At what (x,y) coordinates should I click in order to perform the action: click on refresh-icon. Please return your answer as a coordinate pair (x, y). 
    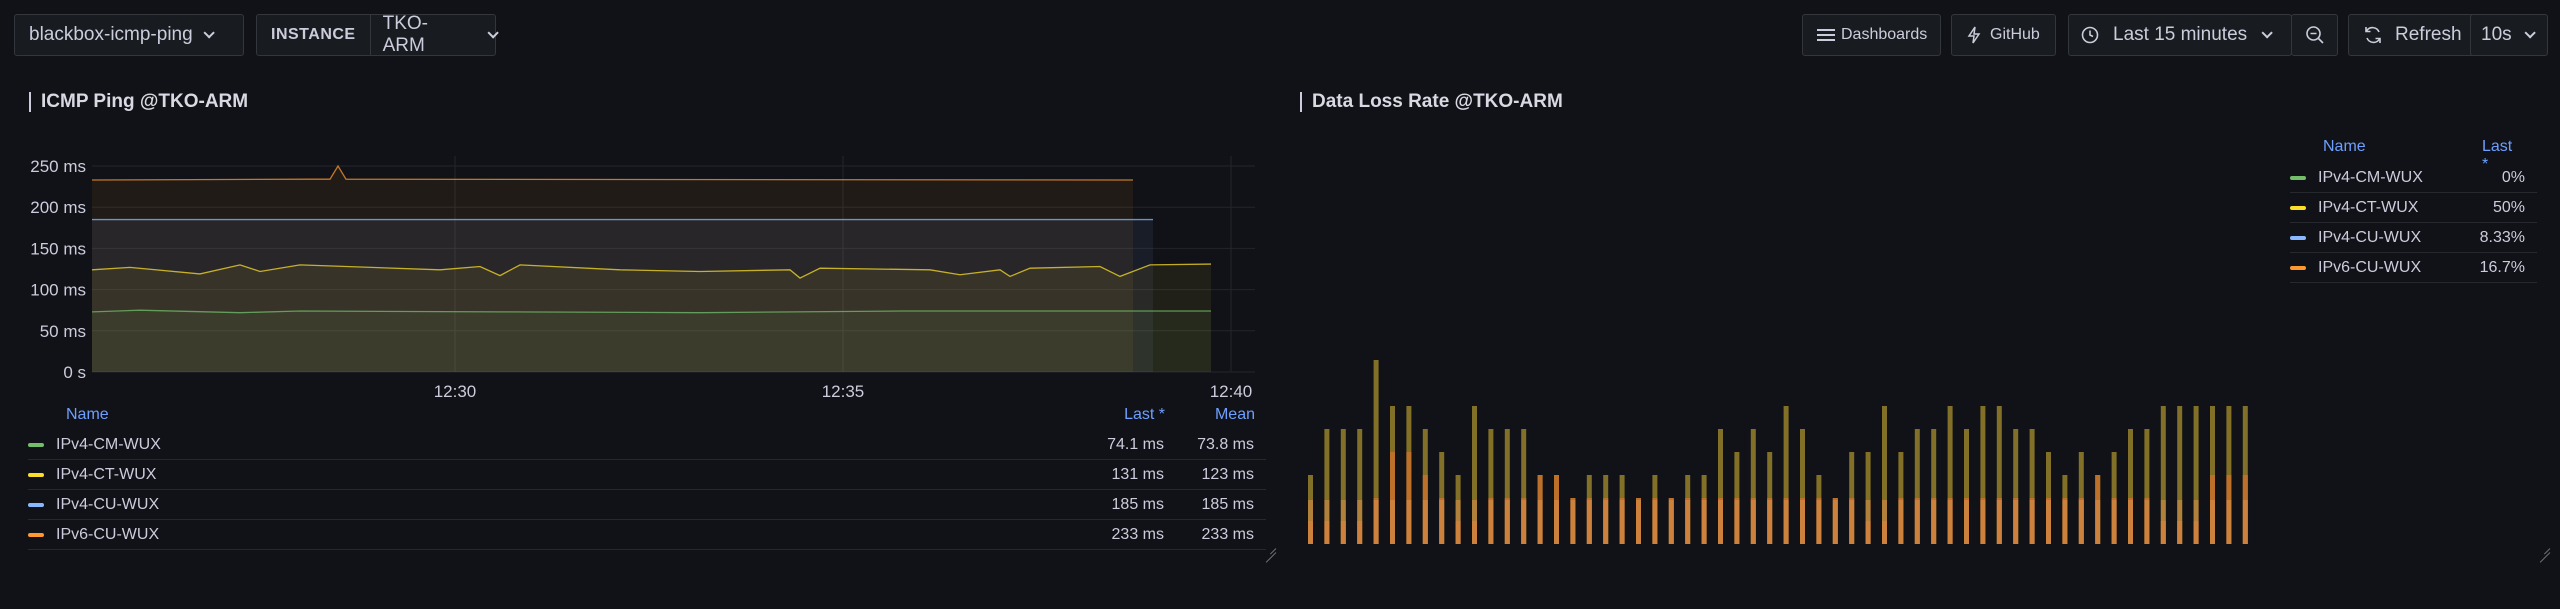
    Looking at the image, I should click on (2373, 35).